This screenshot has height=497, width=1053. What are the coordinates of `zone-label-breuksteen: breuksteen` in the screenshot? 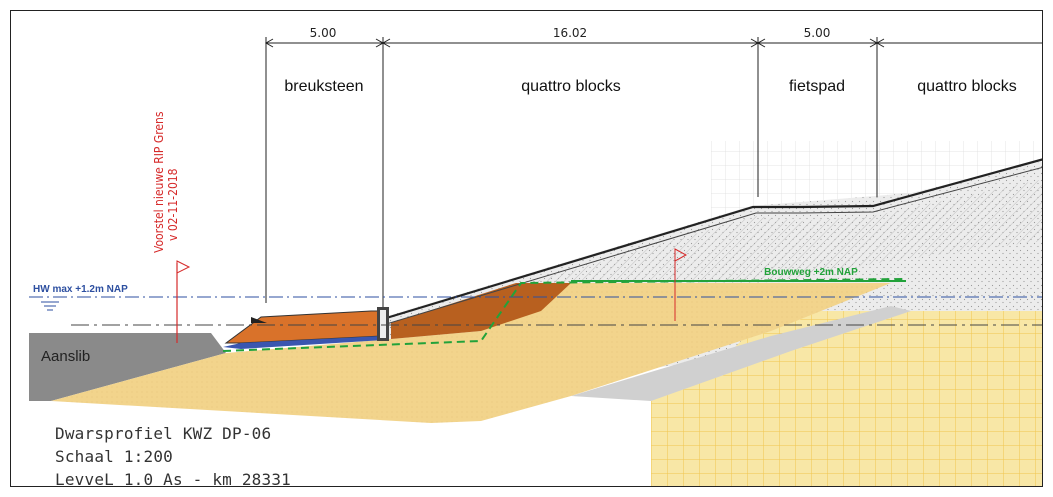 It's located at (323, 86).